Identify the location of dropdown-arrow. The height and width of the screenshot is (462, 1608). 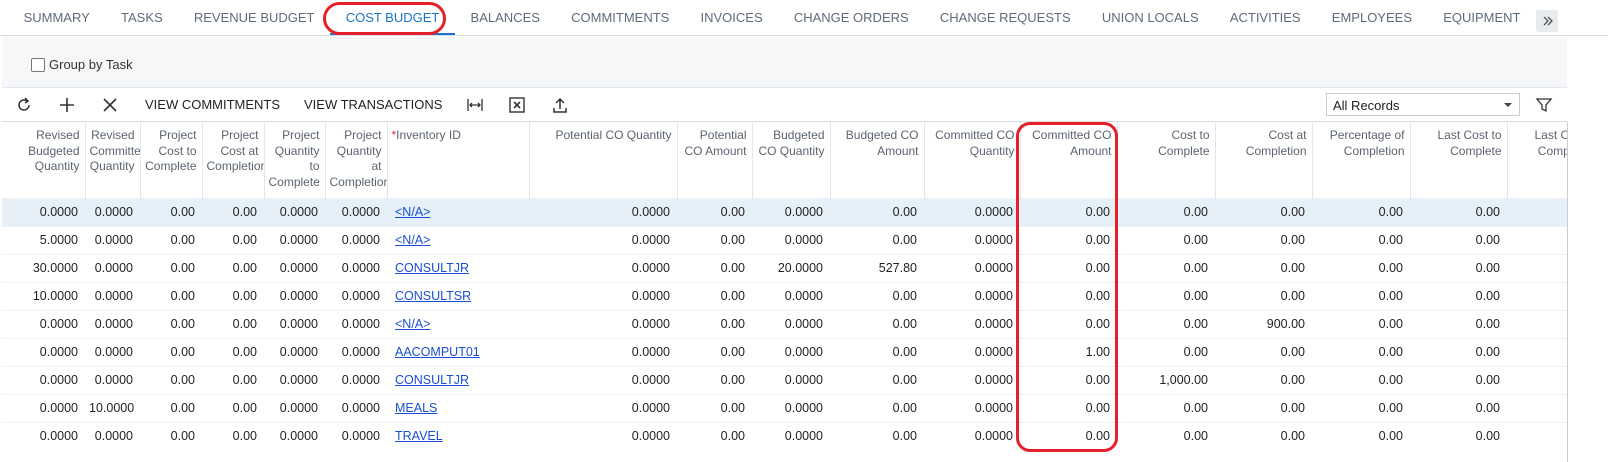
(1508, 105).